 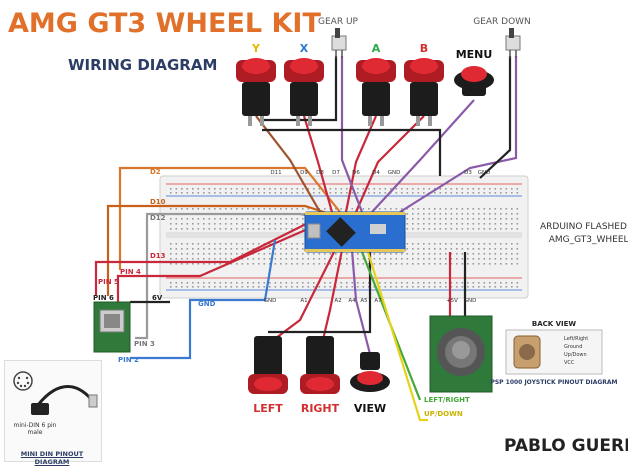 What do you see at coordinates (303, 301) in the screenshot?
I see `pin-bottom-1: A1` at bounding box center [303, 301].